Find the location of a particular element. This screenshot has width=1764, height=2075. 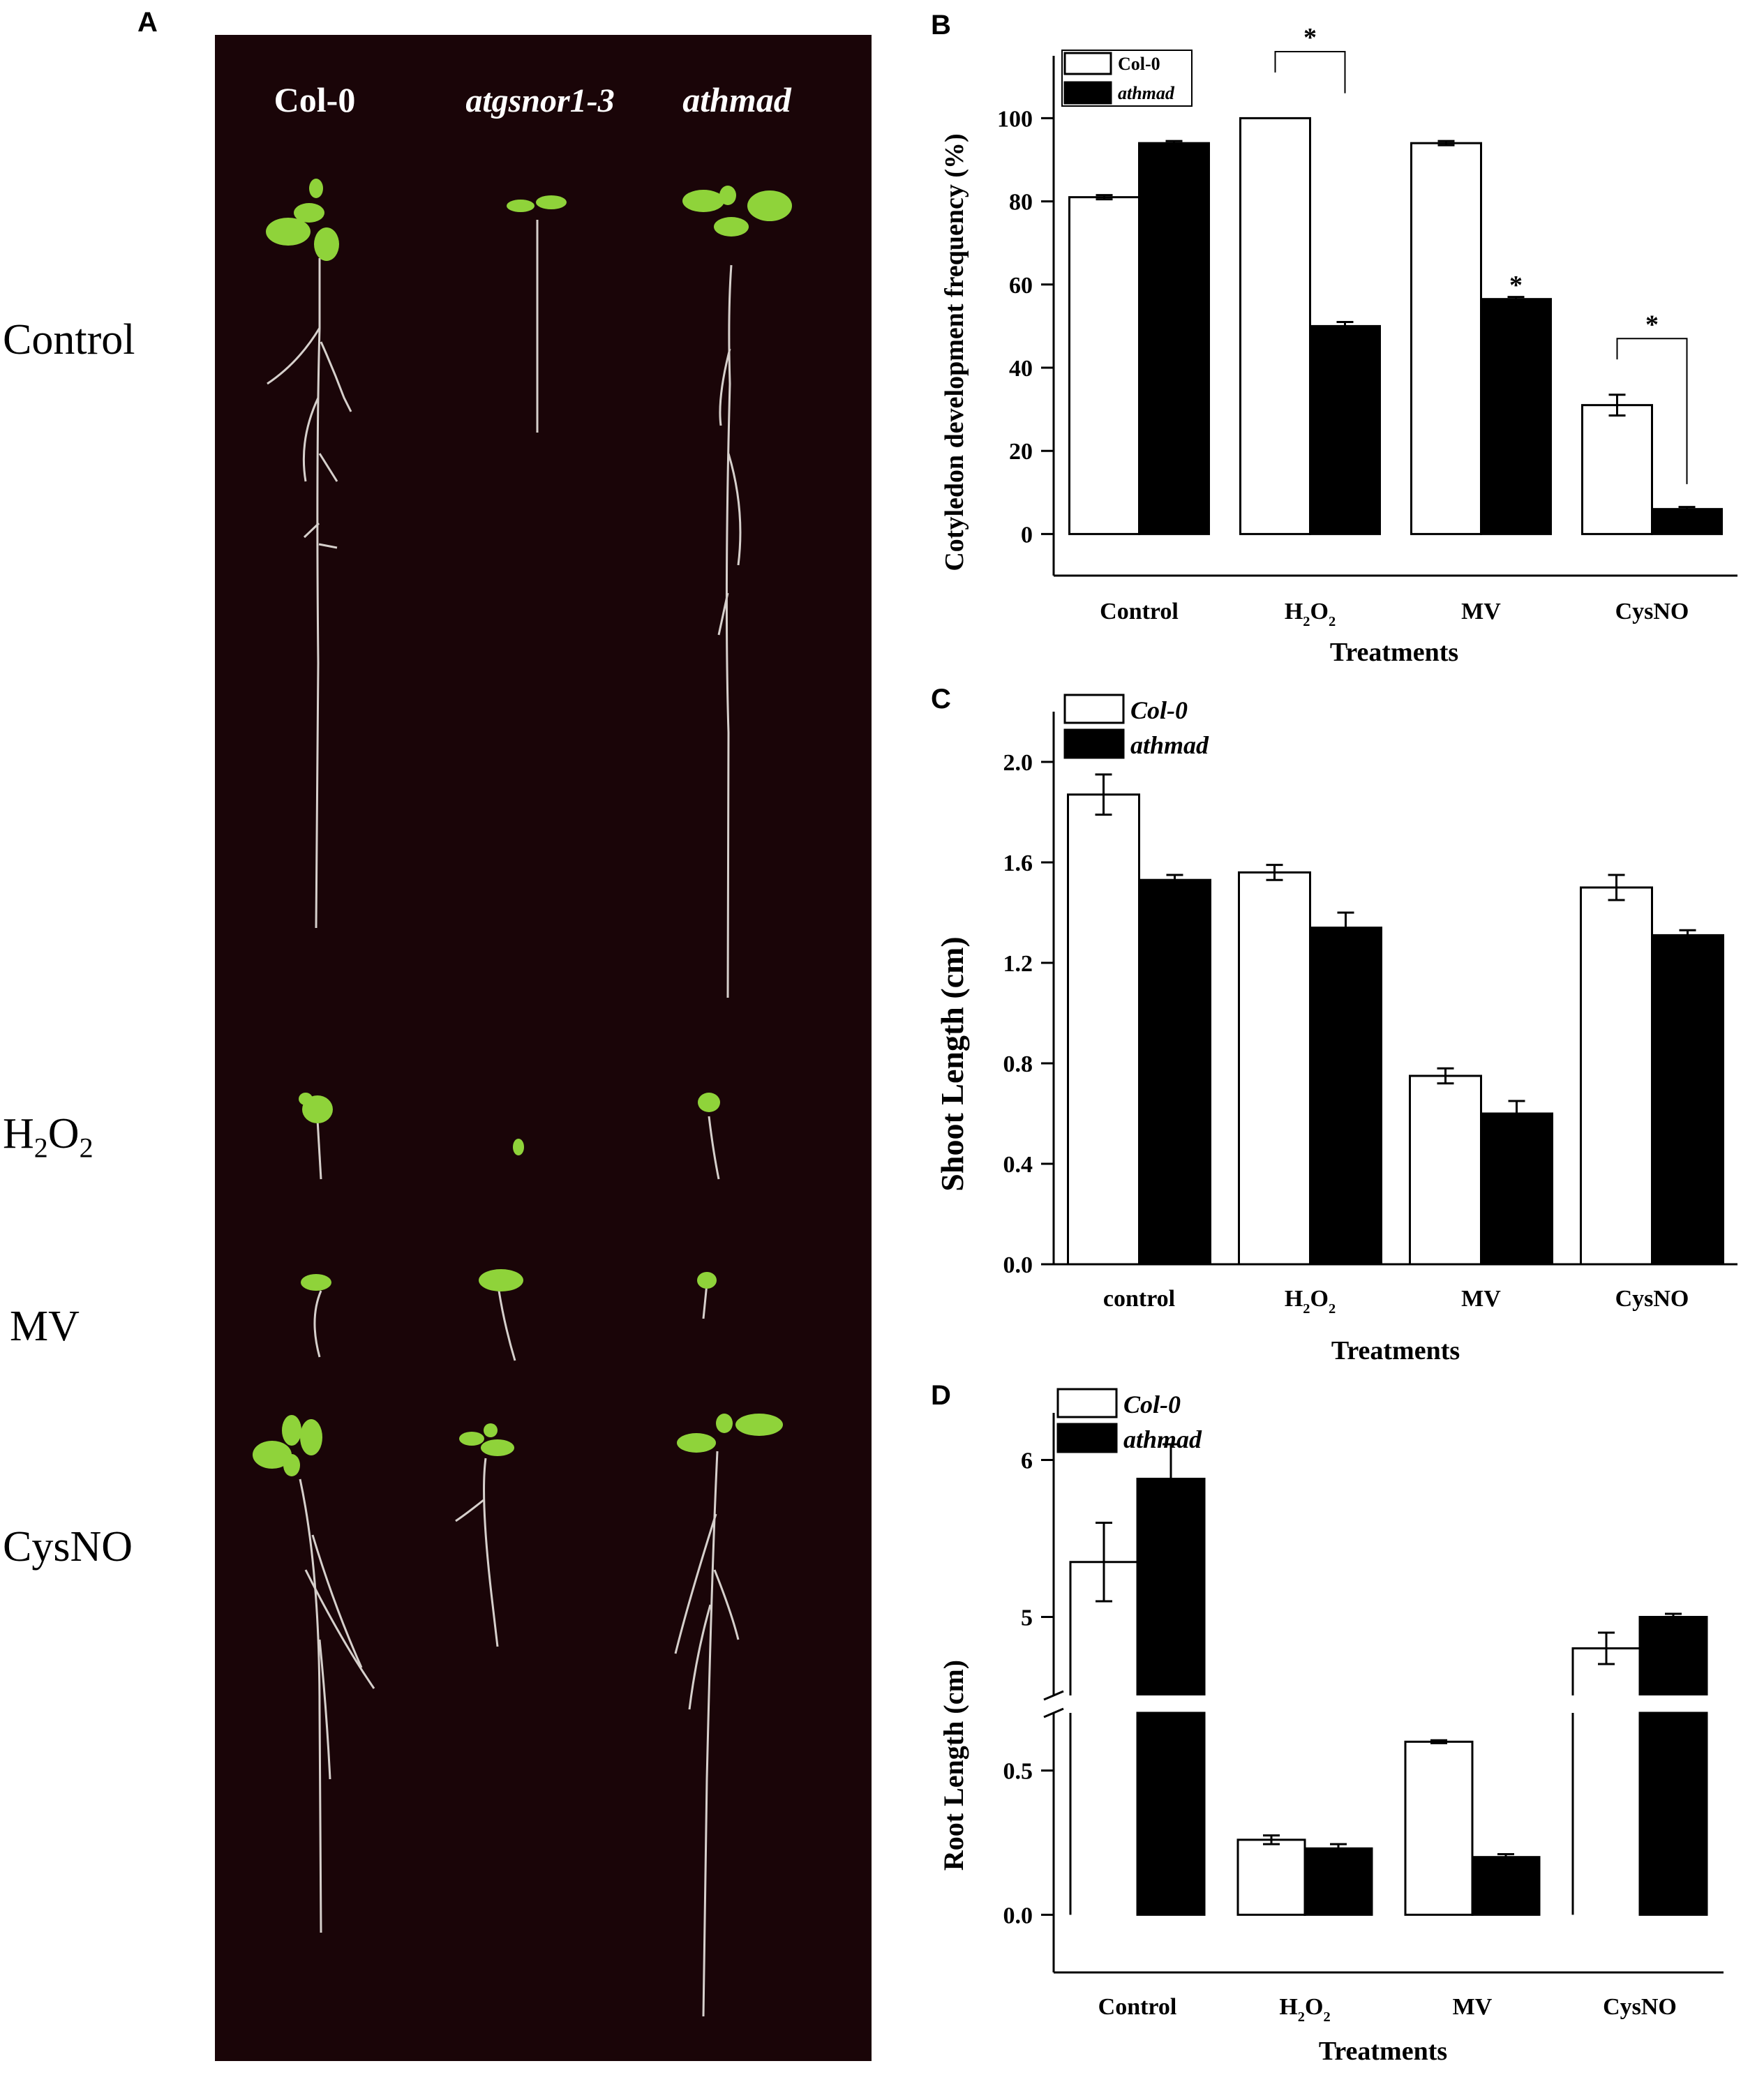

chart-c-ytick-label-2: 0.8 is located at coordinates (1018, 1064).